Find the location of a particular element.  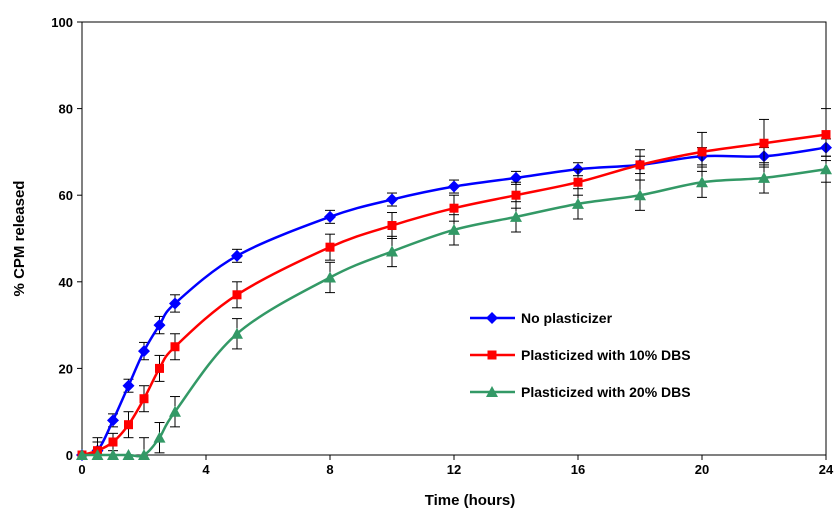

legend-item: Plasticized with 20% DBS is located at coordinates (580, 392).